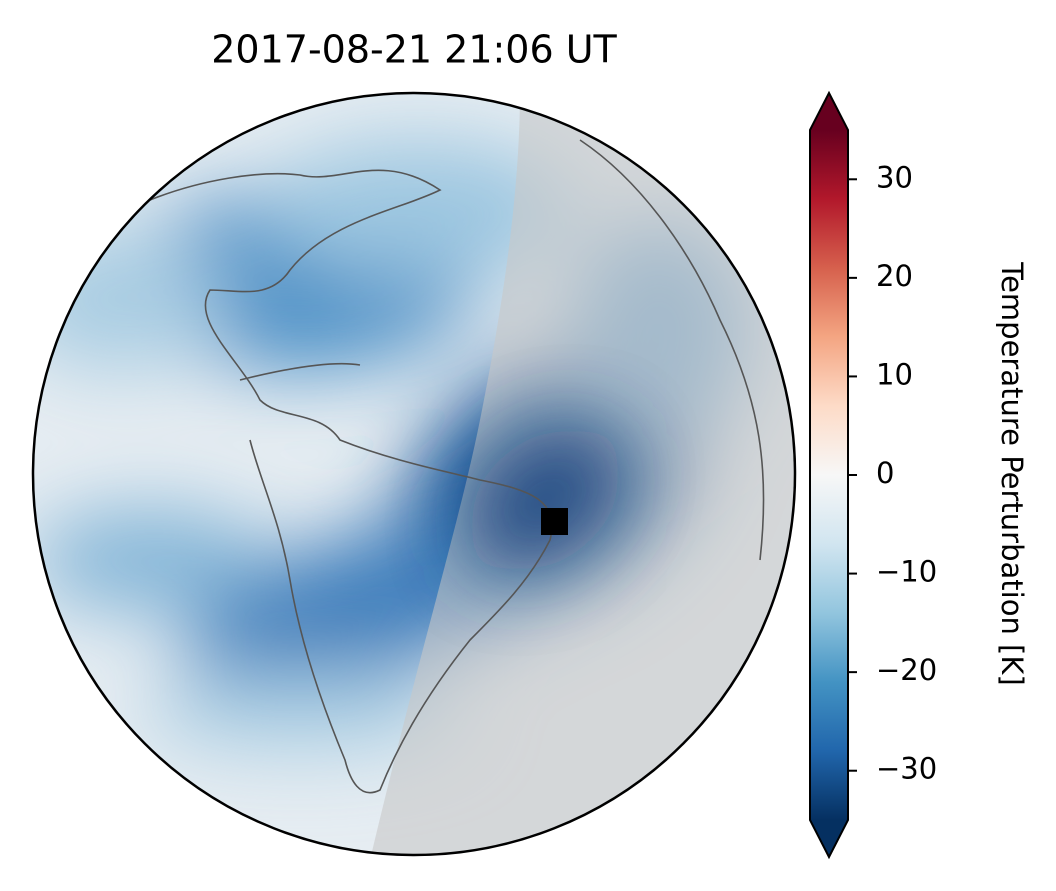 This screenshot has height=891, width=1056. I want to click on colorbar-outline, so click(829, 475).